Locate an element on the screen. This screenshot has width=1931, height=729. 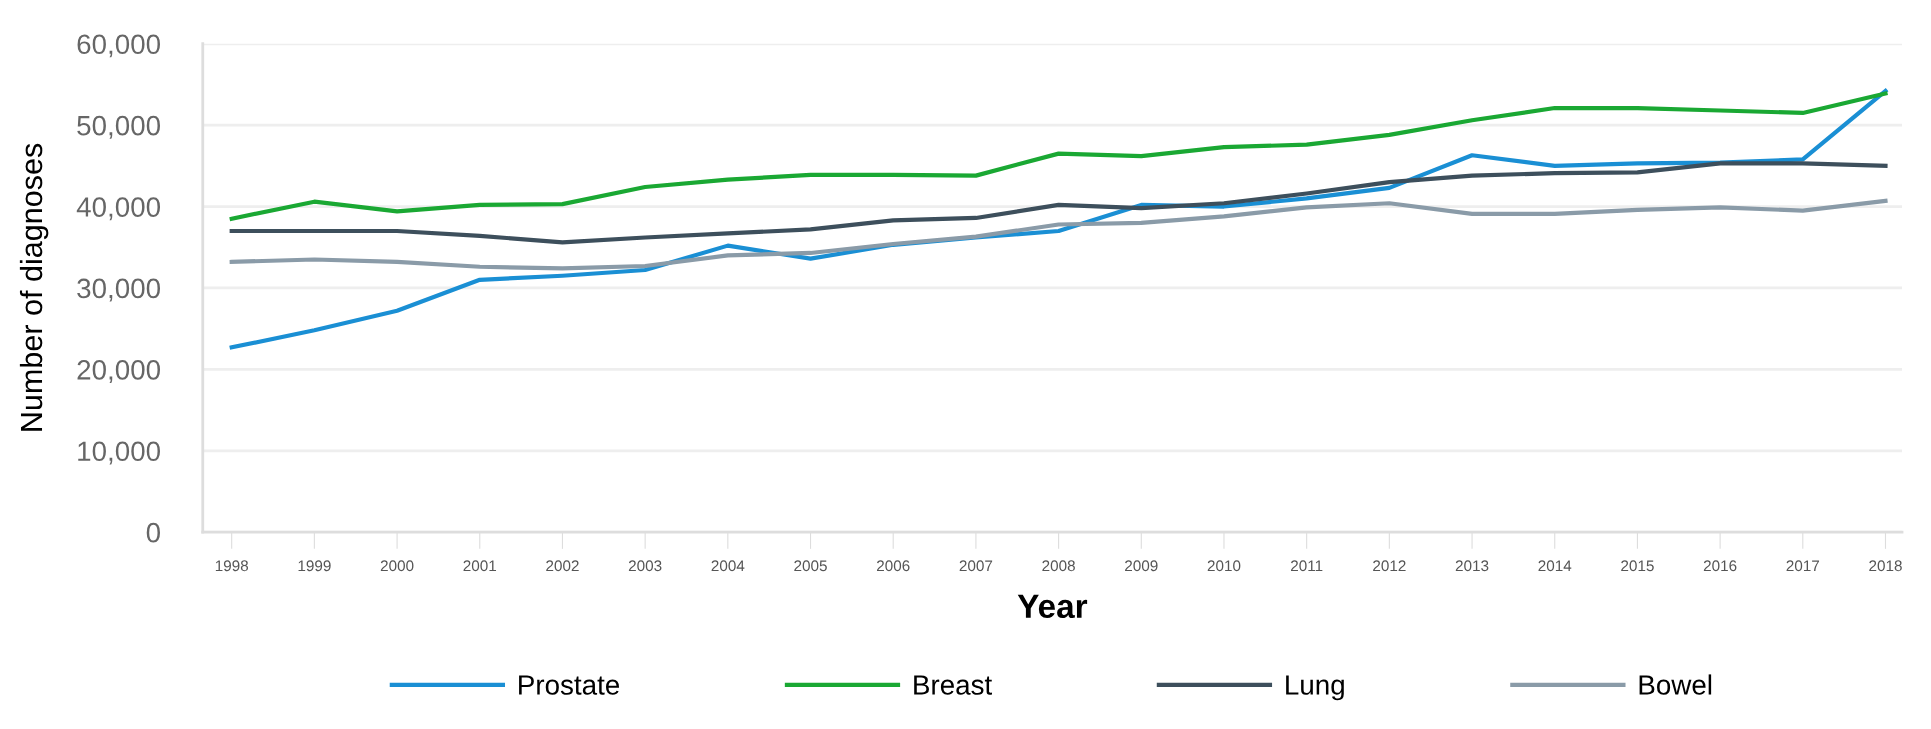
x-tick-label: 2000 is located at coordinates (397, 566).